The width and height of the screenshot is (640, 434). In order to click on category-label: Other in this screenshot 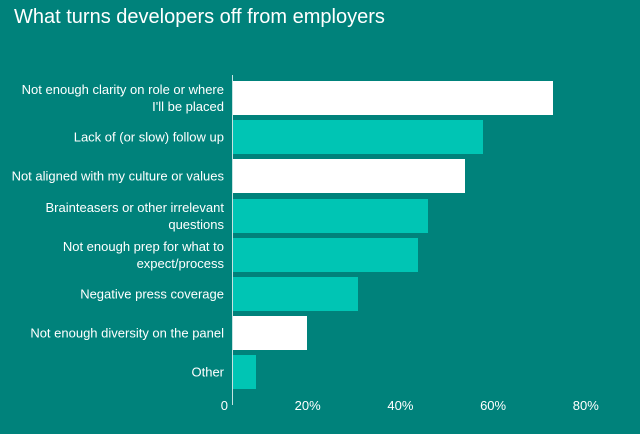, I will do `click(207, 372)`.